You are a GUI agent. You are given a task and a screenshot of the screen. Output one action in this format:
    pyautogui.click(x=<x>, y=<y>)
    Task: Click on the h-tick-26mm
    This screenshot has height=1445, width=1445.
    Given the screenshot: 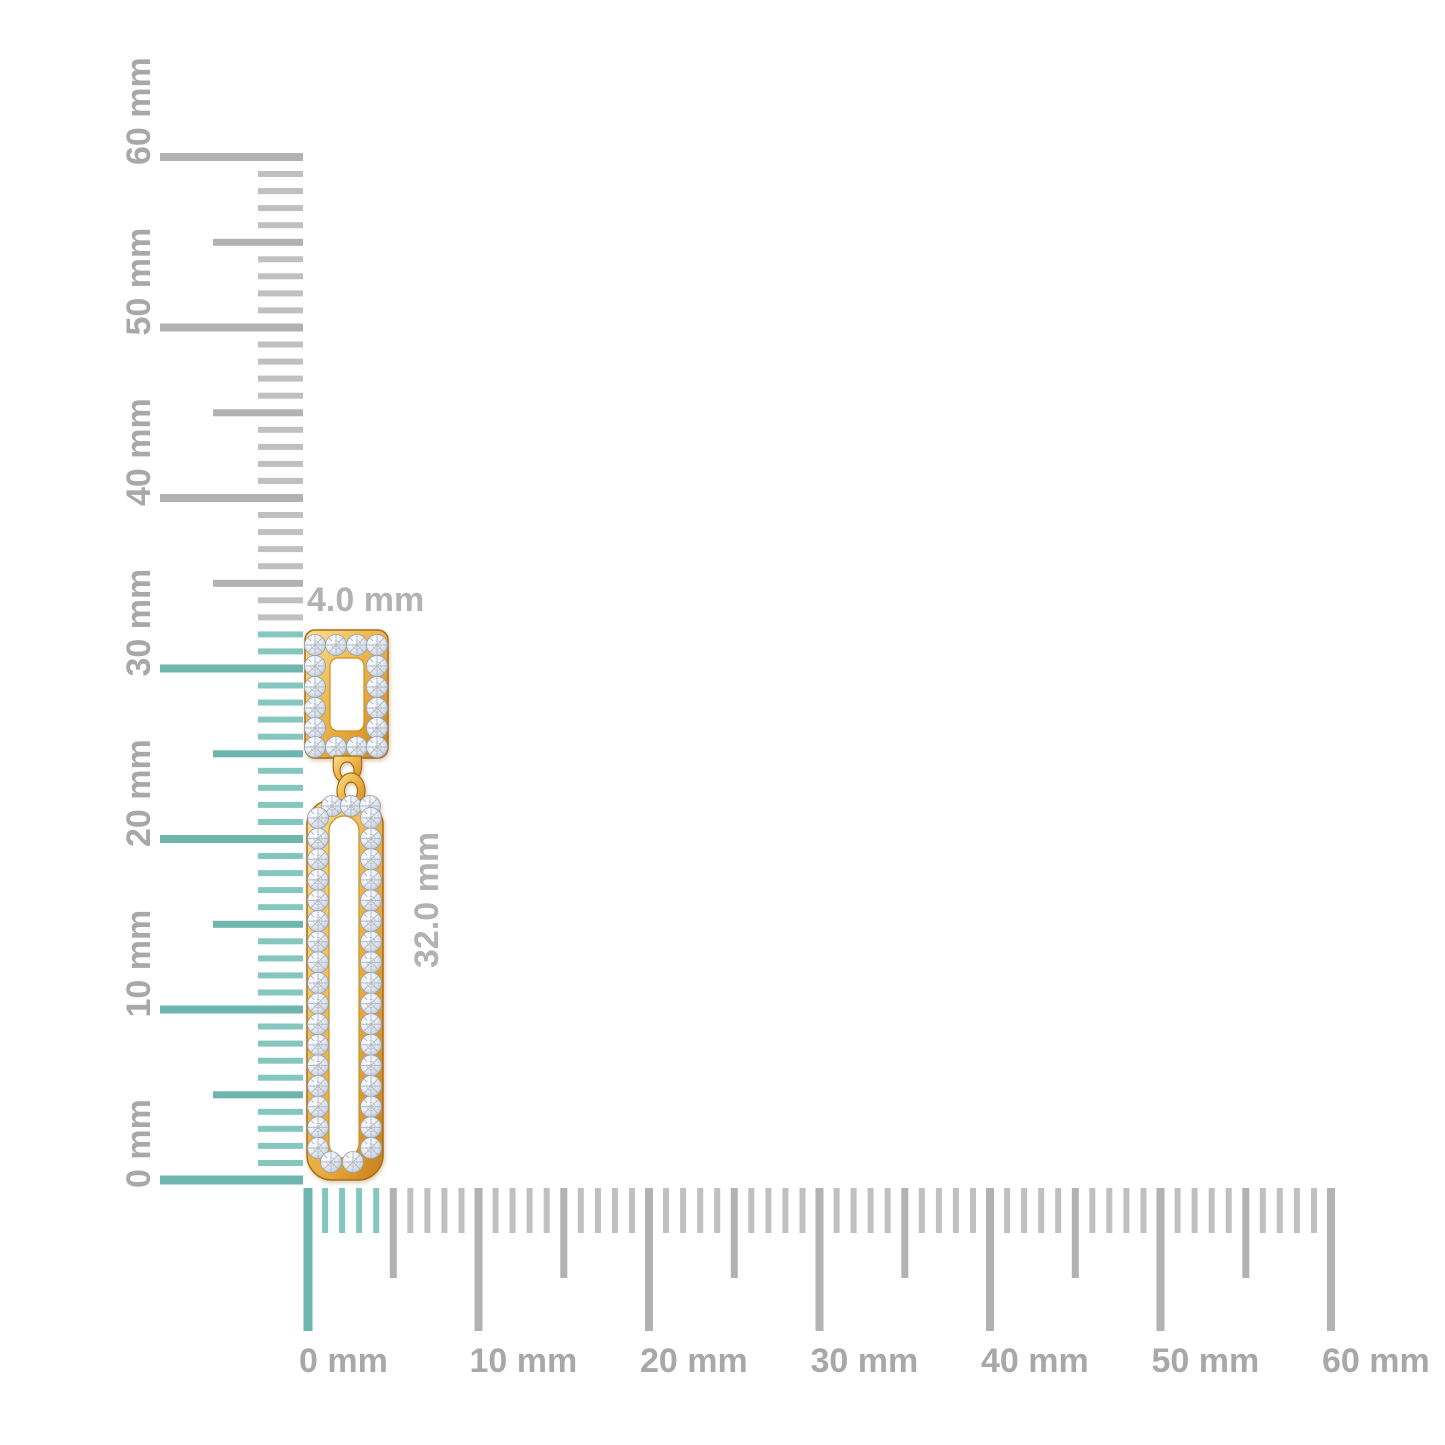 What is the action you would take?
    pyautogui.click(x=751, y=1210)
    